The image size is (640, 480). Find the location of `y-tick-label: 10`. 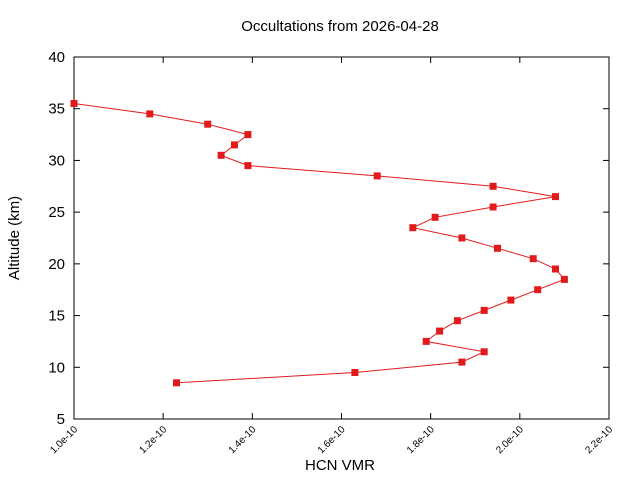

y-tick-label: 10 is located at coordinates (56, 367).